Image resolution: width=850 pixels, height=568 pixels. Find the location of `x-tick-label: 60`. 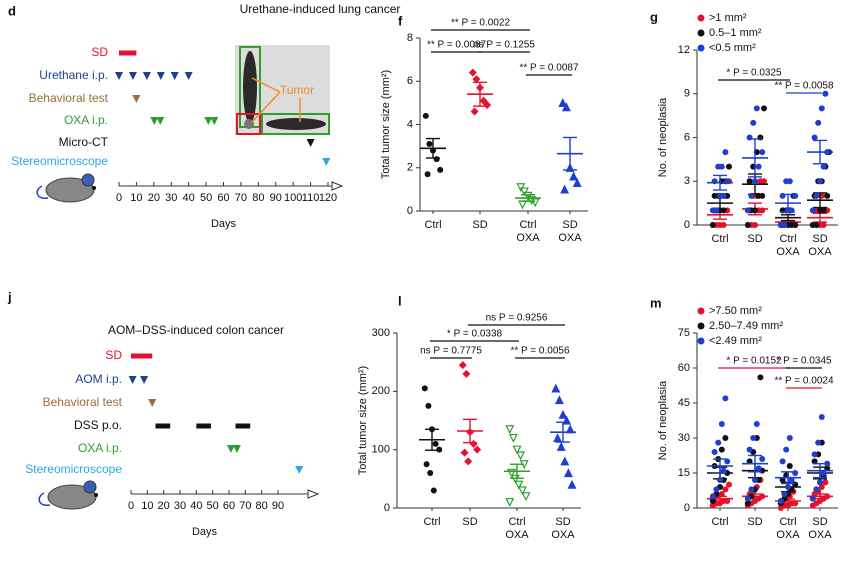

x-tick-label: 60 is located at coordinates (229, 506).